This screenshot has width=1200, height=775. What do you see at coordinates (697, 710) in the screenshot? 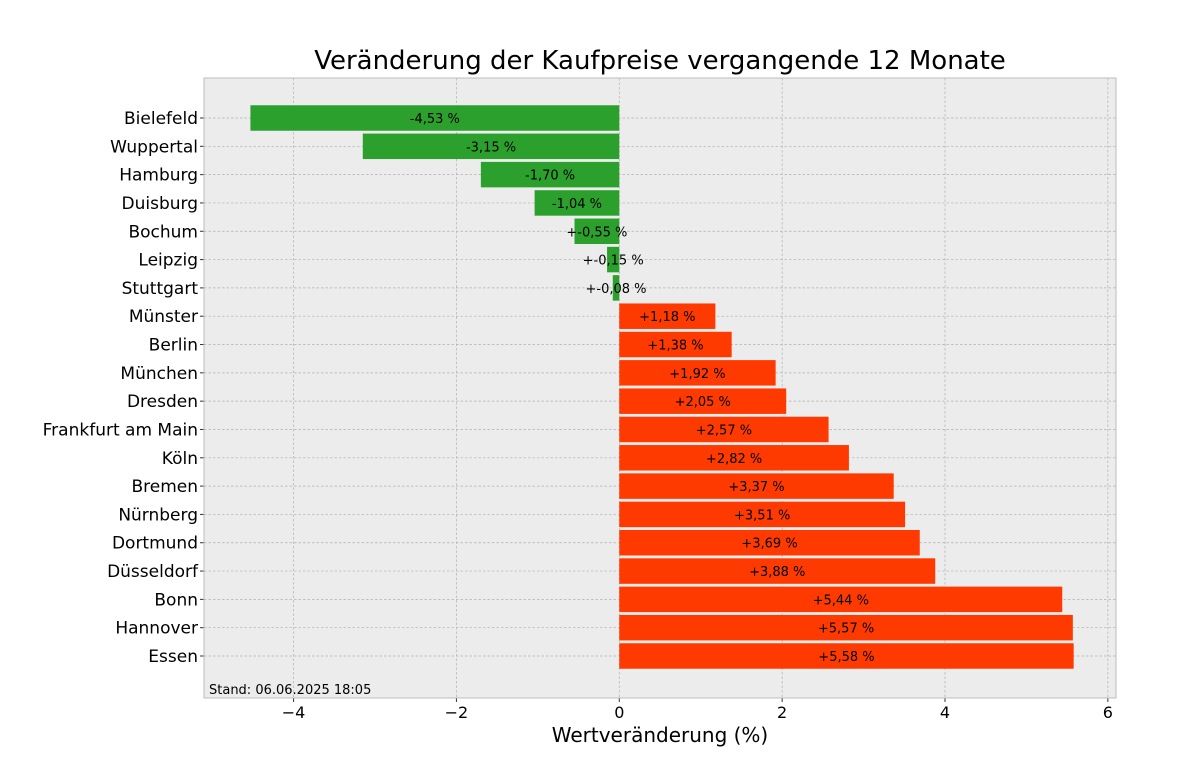
I see `x-axis-ticks: −4 −2 0 2 4 6` at bounding box center [697, 710].